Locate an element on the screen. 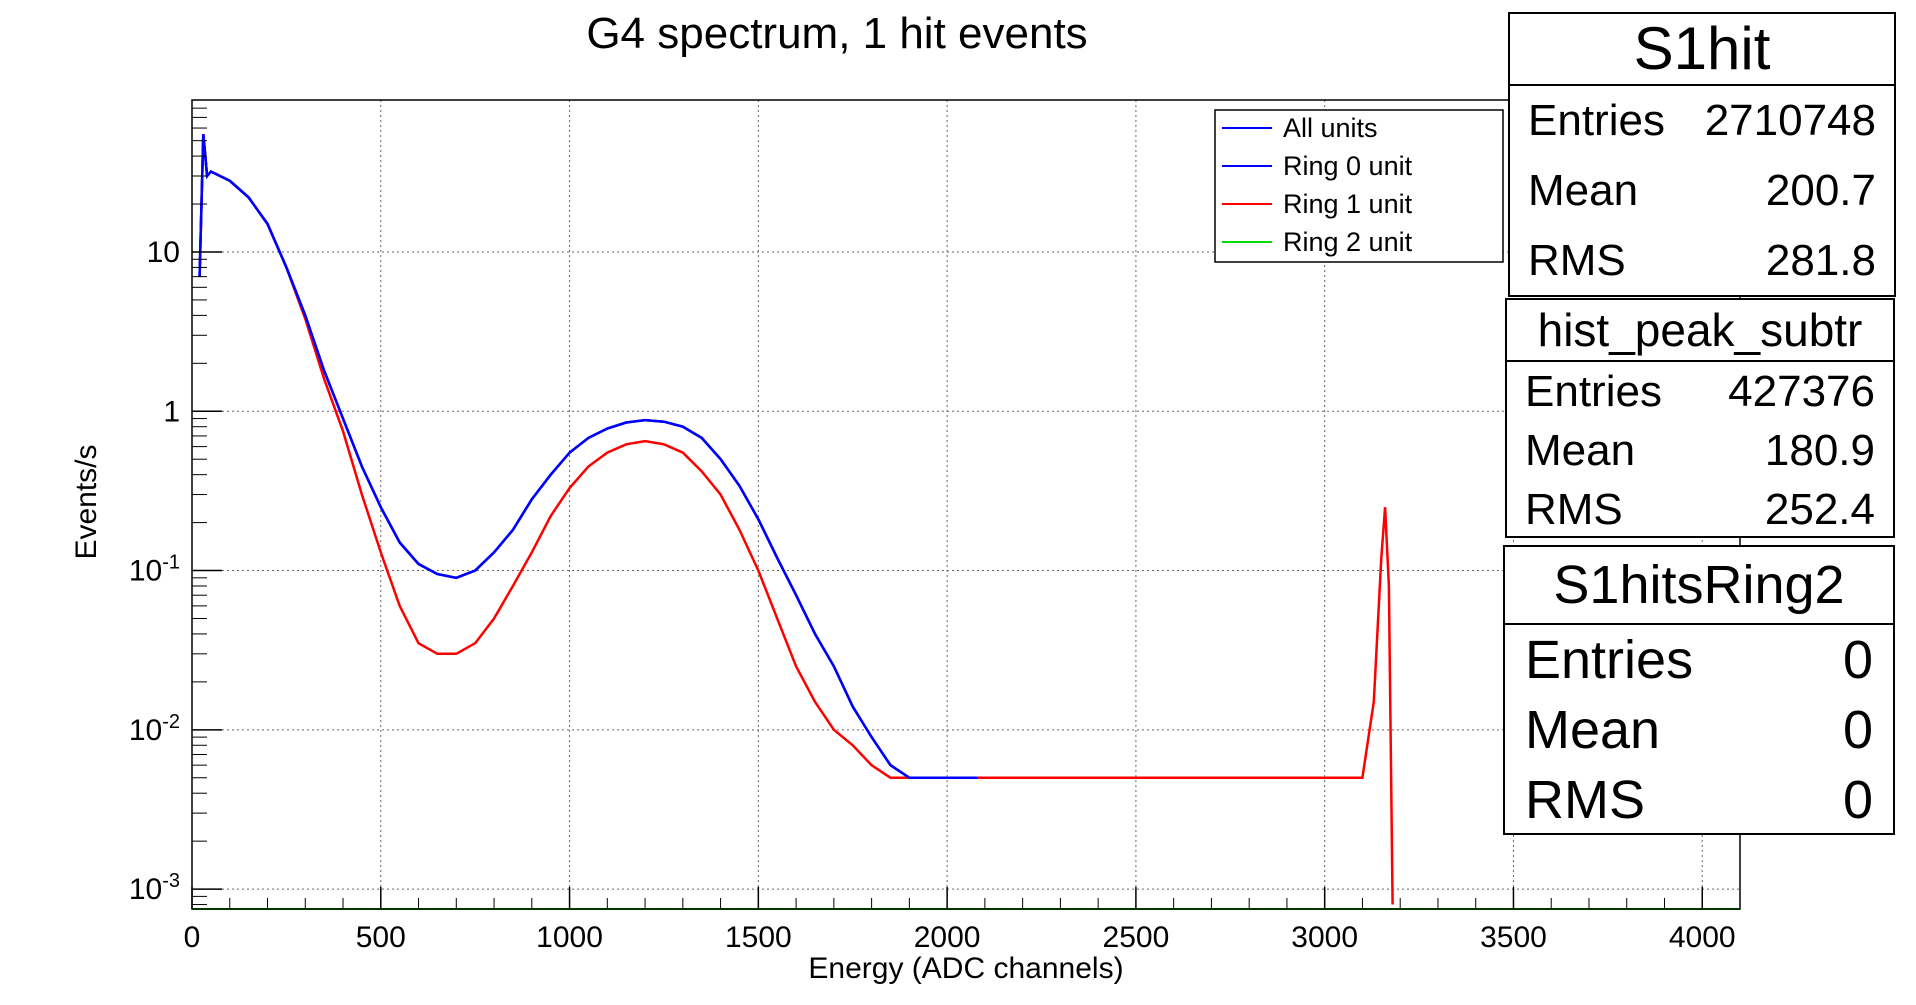  stats-box-title: S1hitsRing2 is located at coordinates (1699, 586).